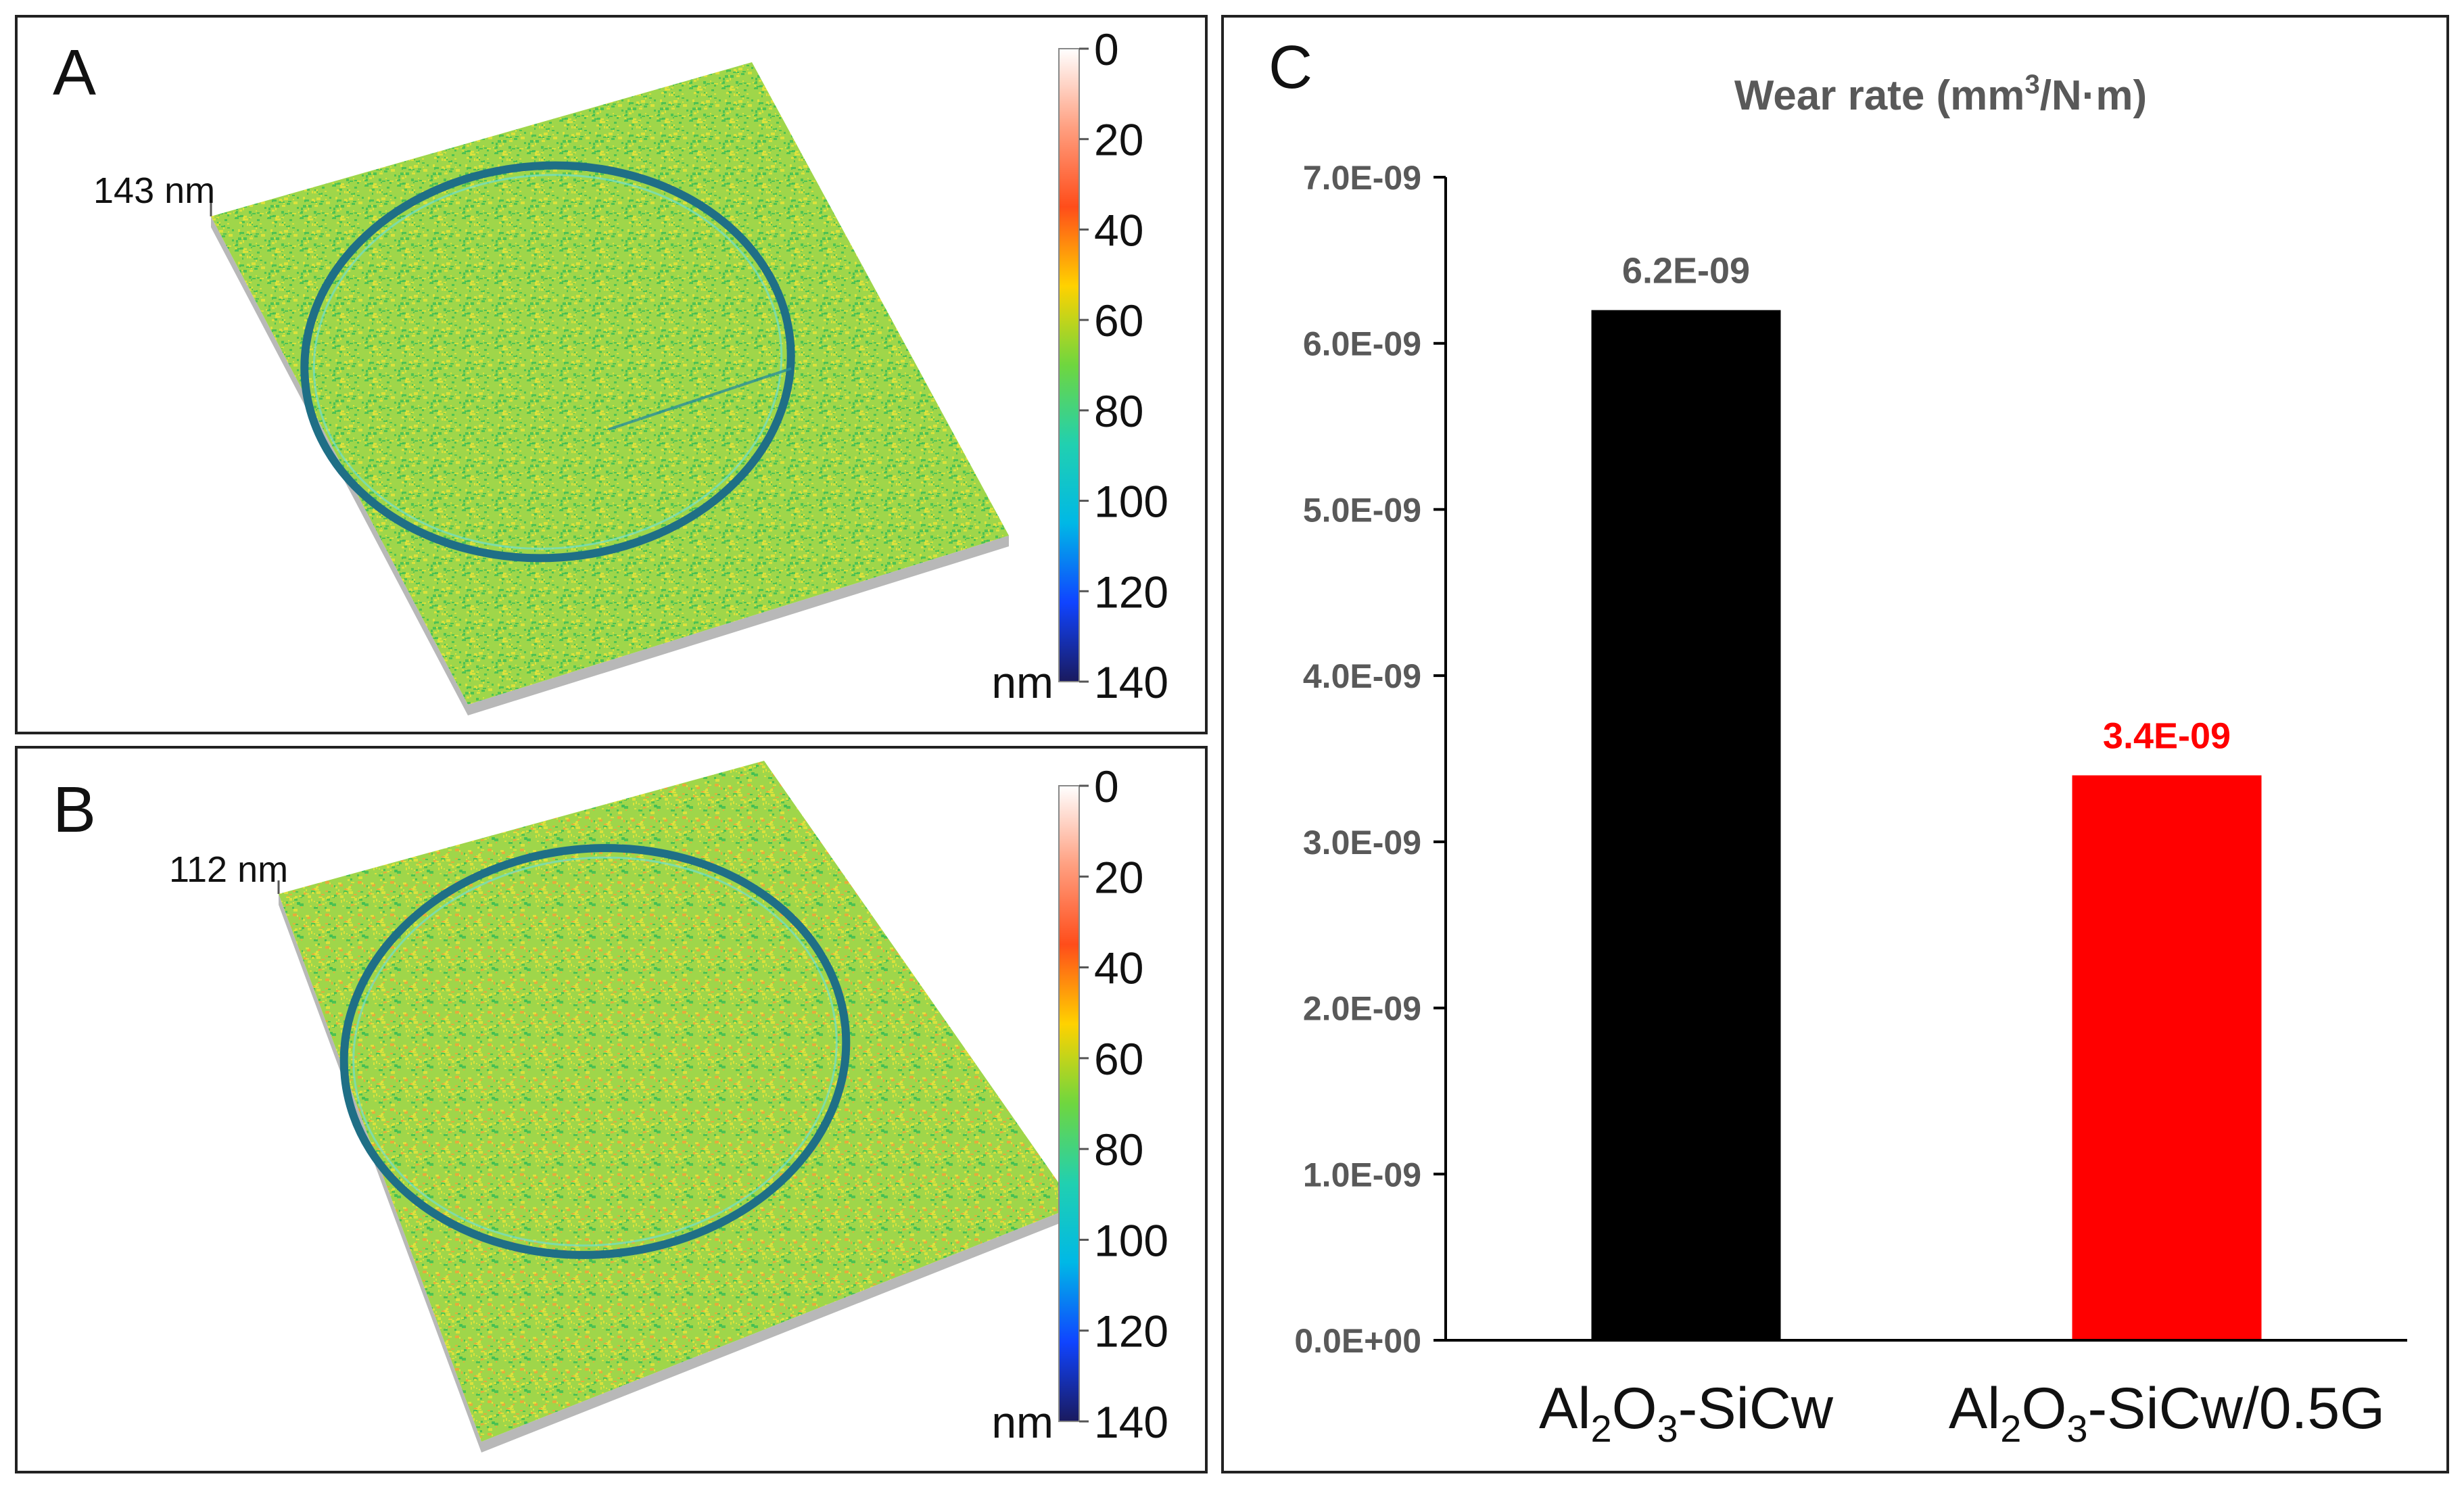 The width and height of the screenshot is (2464, 1487). What do you see at coordinates (1686, 271) in the screenshot?
I see `bar-data-label: 6.2E-09` at bounding box center [1686, 271].